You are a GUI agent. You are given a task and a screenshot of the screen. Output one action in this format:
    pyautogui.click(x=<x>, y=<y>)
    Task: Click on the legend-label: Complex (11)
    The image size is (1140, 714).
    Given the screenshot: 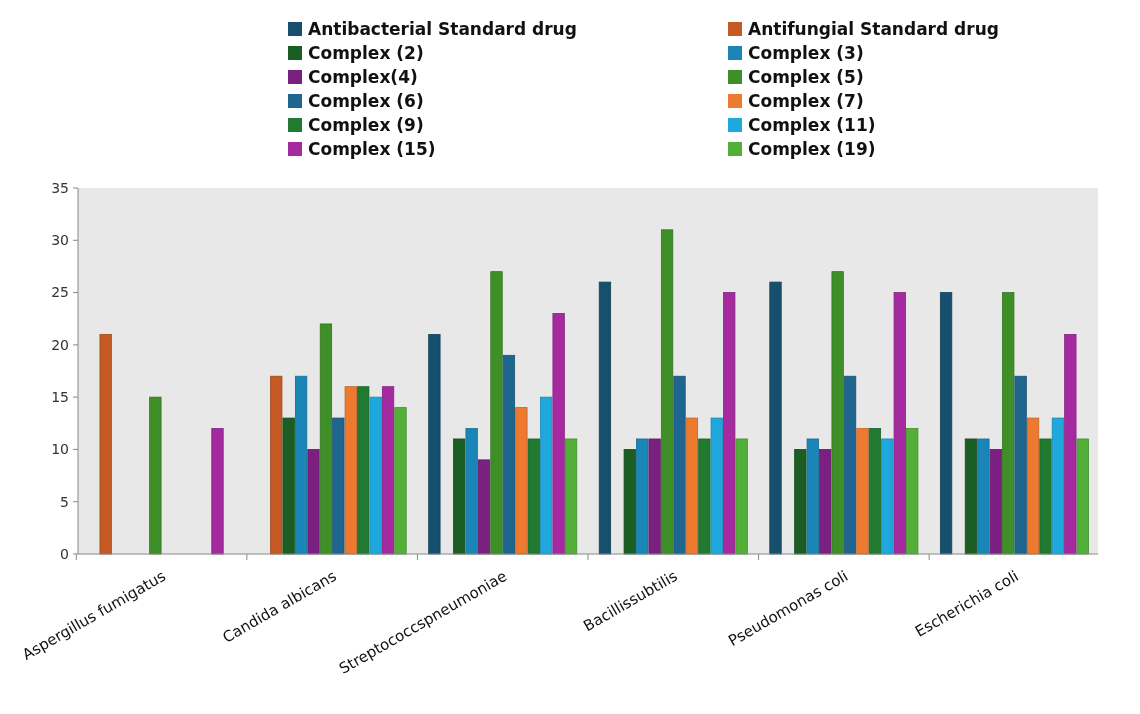 What is the action you would take?
    pyautogui.click(x=812, y=124)
    